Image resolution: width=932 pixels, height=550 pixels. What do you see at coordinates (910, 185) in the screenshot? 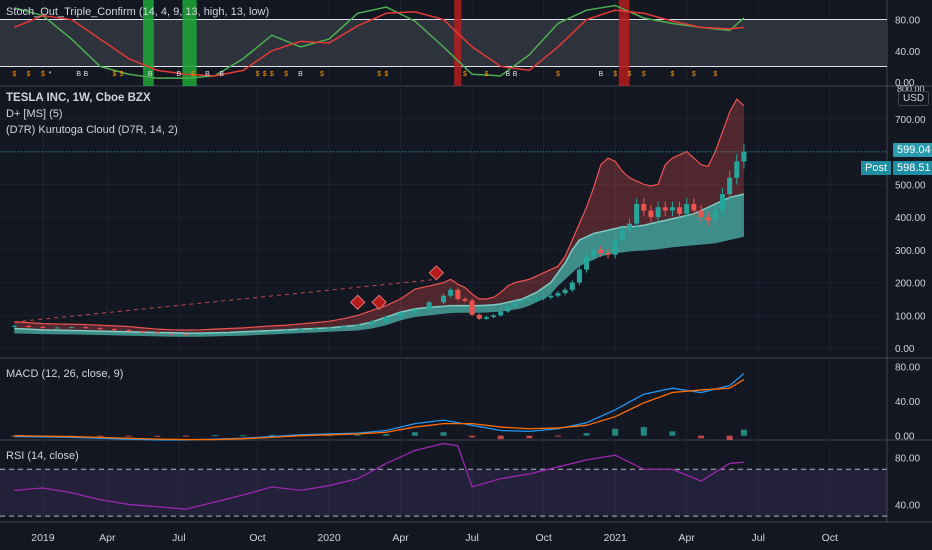
I see `y-tick-label: 500.00` at bounding box center [910, 185].